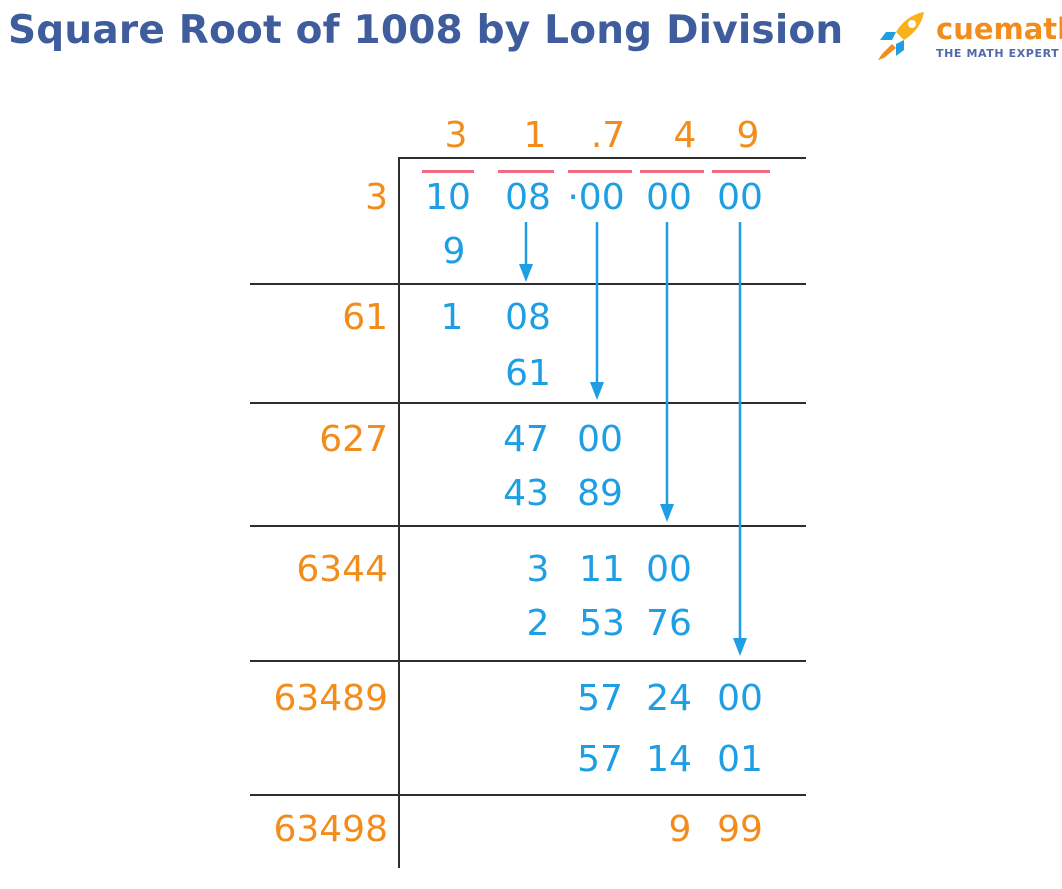 The image size is (1062, 889). I want to click on divisor: 63489, so click(330, 698).